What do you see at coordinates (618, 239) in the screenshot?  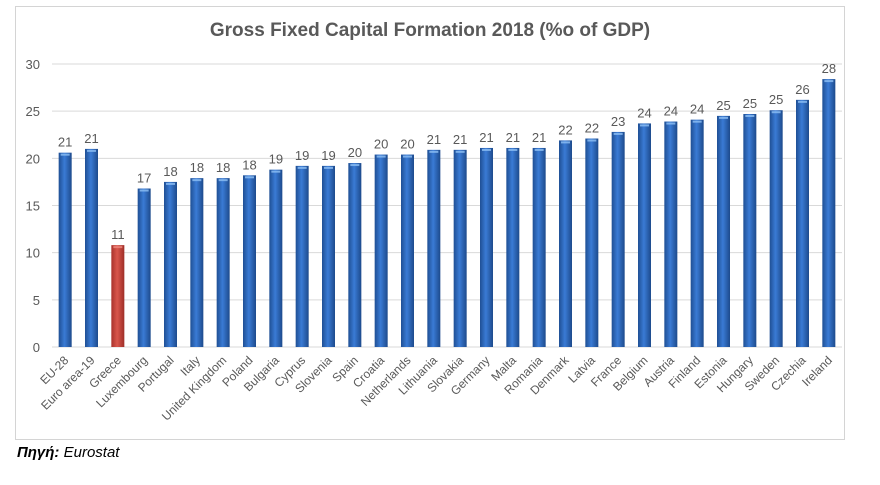 I see `bar-france` at bounding box center [618, 239].